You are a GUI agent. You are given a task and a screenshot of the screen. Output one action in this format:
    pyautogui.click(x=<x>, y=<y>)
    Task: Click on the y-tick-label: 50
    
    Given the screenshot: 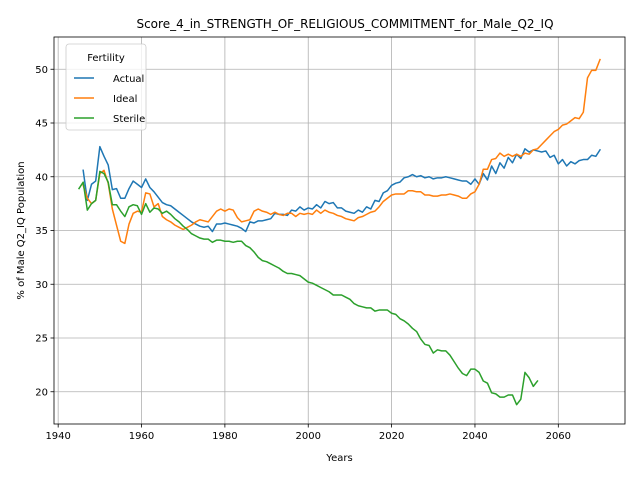 What is the action you would take?
    pyautogui.click(x=41, y=70)
    